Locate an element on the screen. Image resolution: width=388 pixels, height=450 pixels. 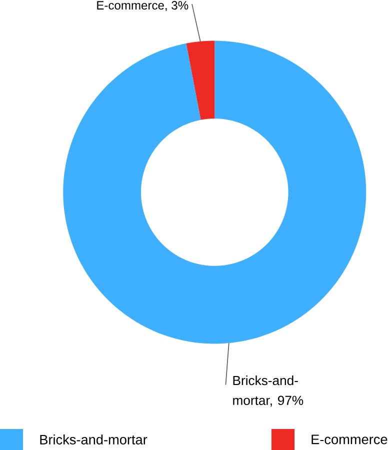
legend-label: E-commerce is located at coordinates (350, 439).